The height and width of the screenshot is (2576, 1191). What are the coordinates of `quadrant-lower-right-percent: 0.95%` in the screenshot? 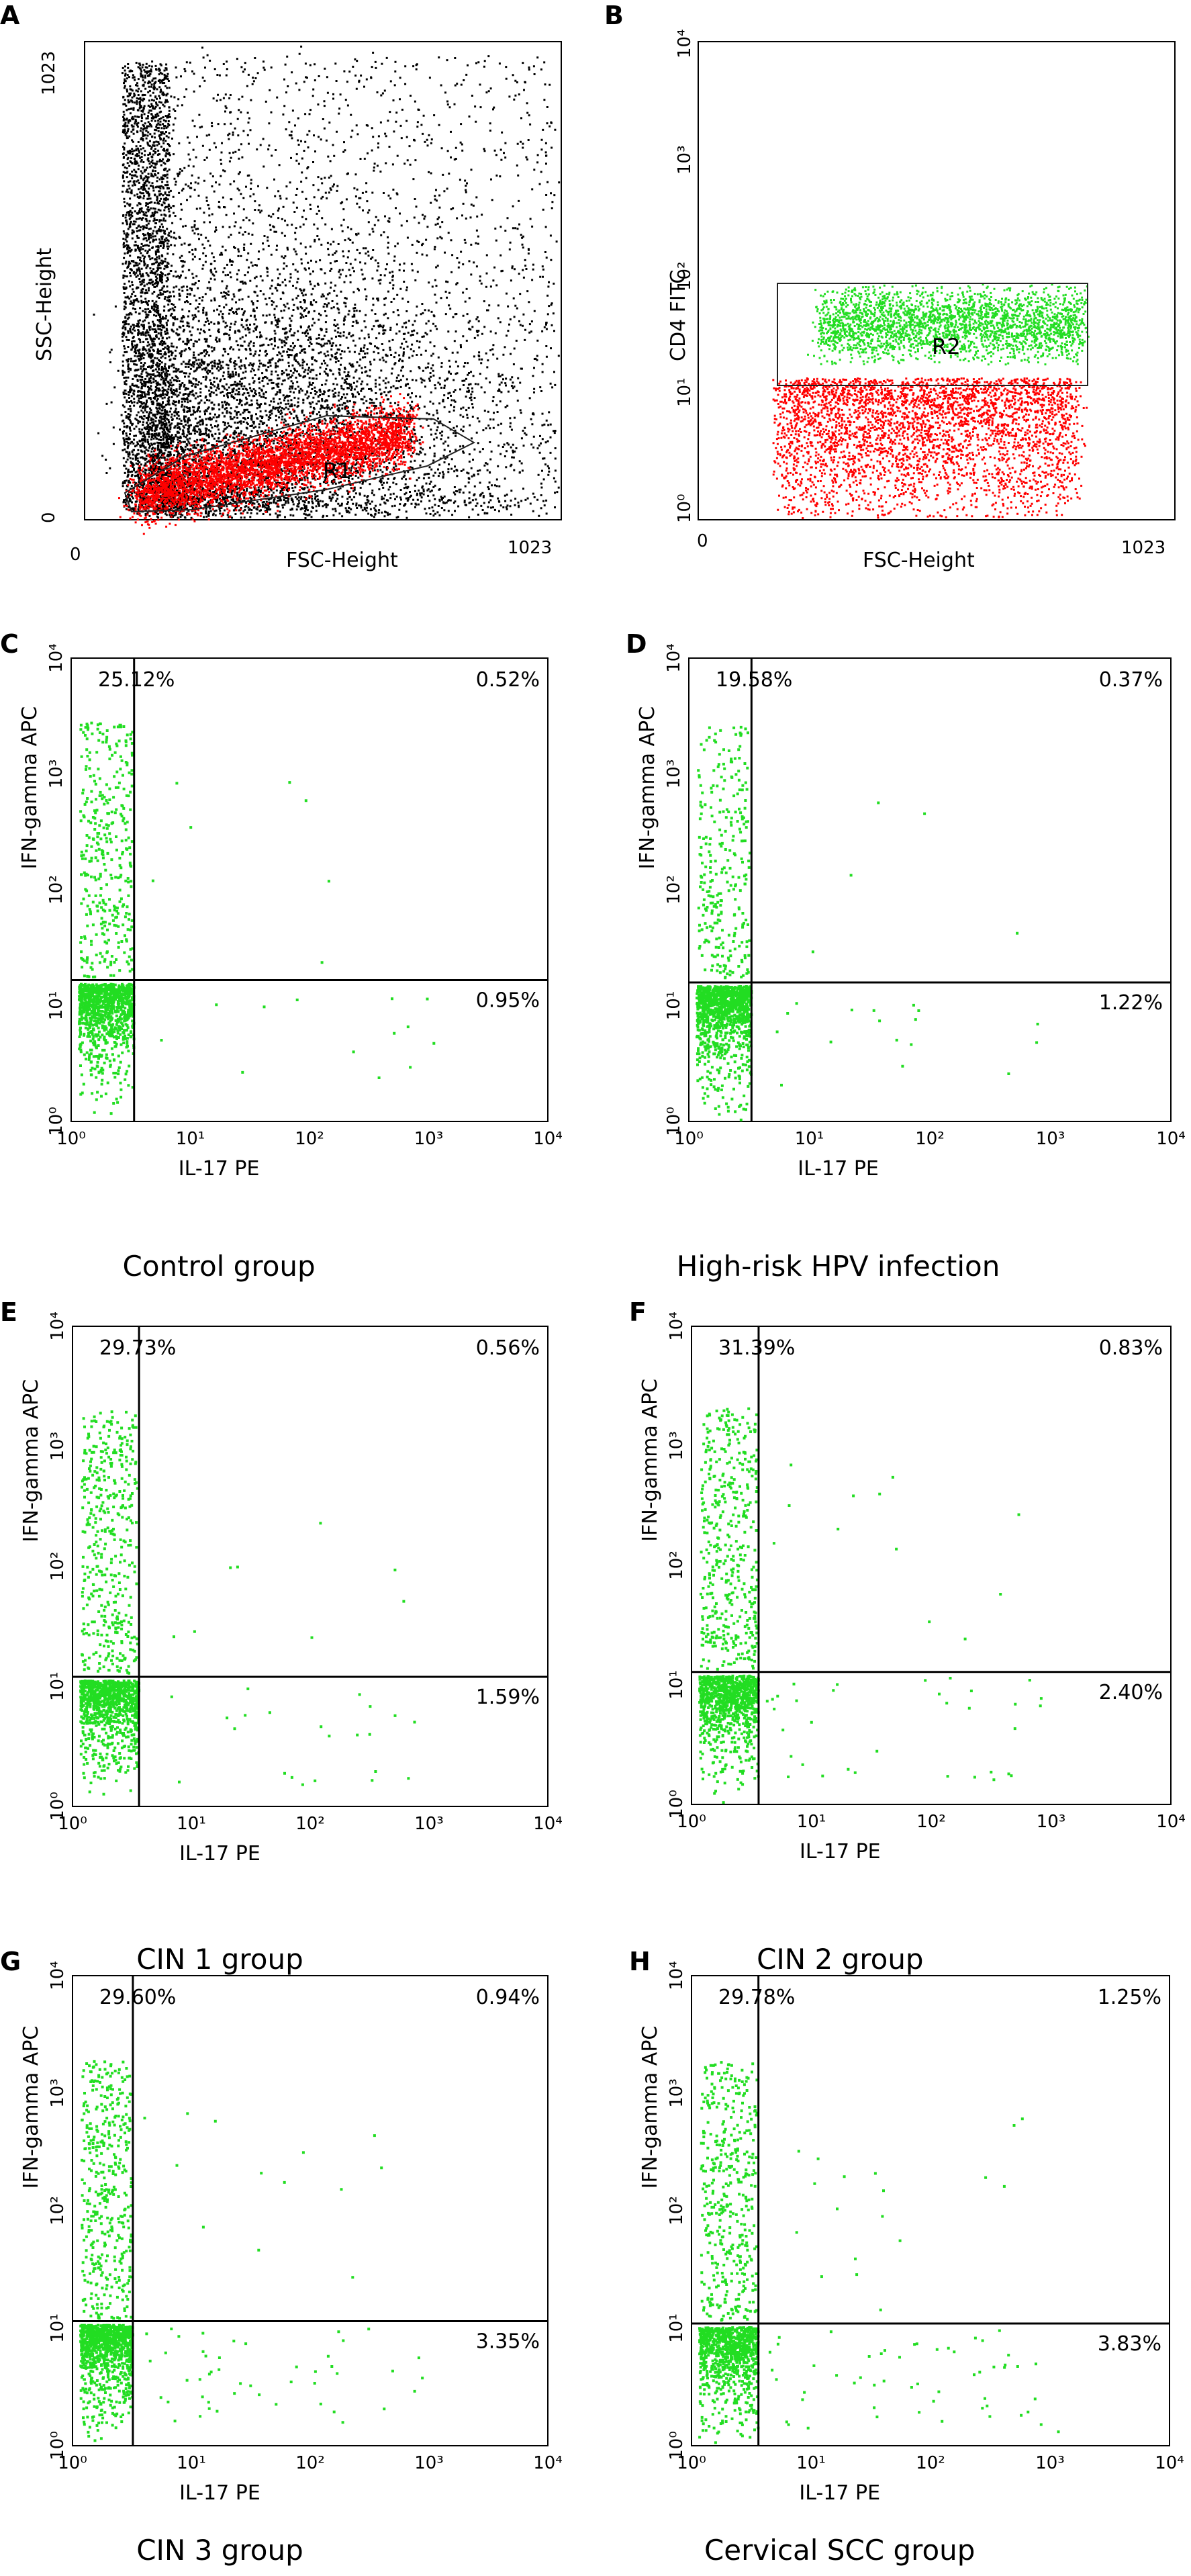 It's located at (508, 1001).